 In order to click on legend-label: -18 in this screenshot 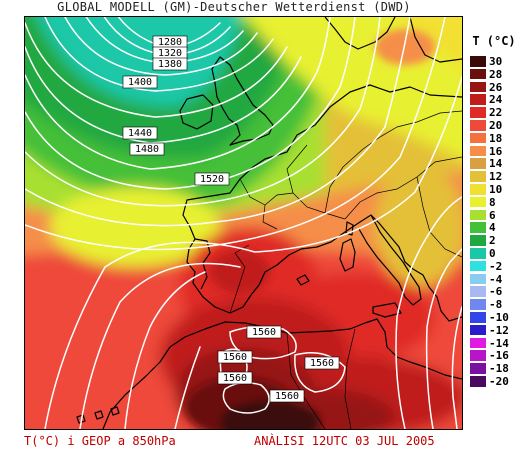, I will do `click(499, 369)`.